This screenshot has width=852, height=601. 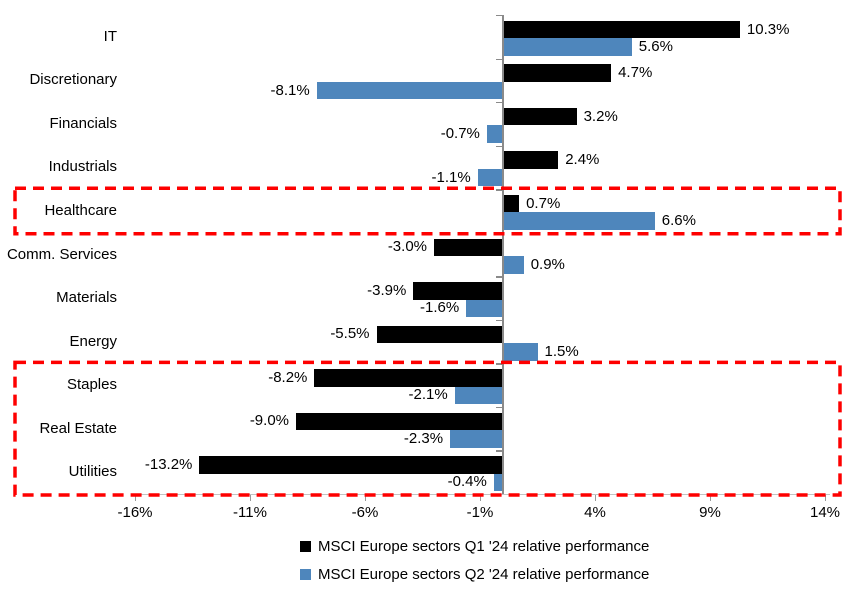 What do you see at coordinates (110, 36) in the screenshot?
I see `category-label: IT` at bounding box center [110, 36].